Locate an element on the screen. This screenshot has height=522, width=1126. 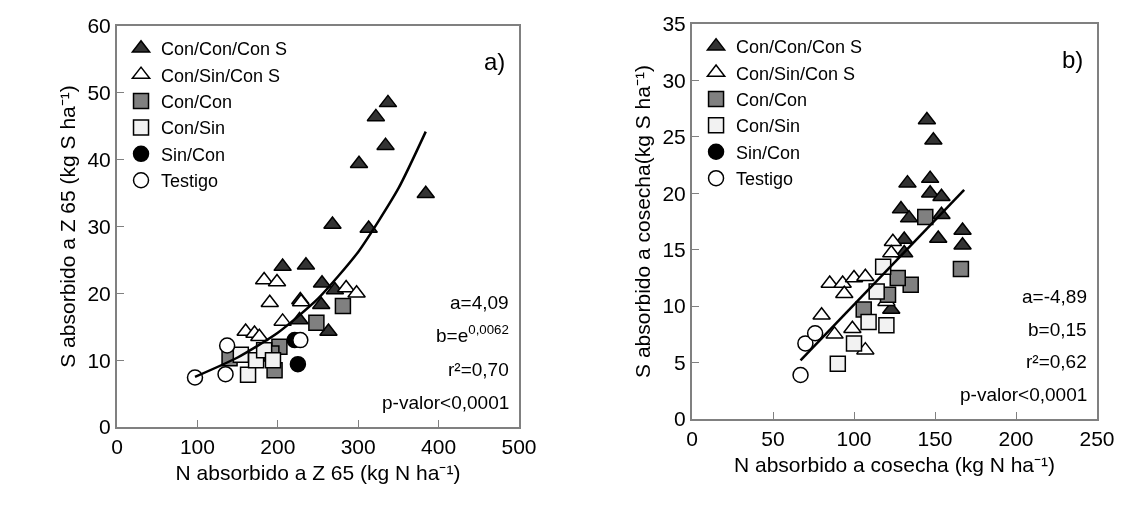
annotation: b) is located at coordinates (1073, 59).